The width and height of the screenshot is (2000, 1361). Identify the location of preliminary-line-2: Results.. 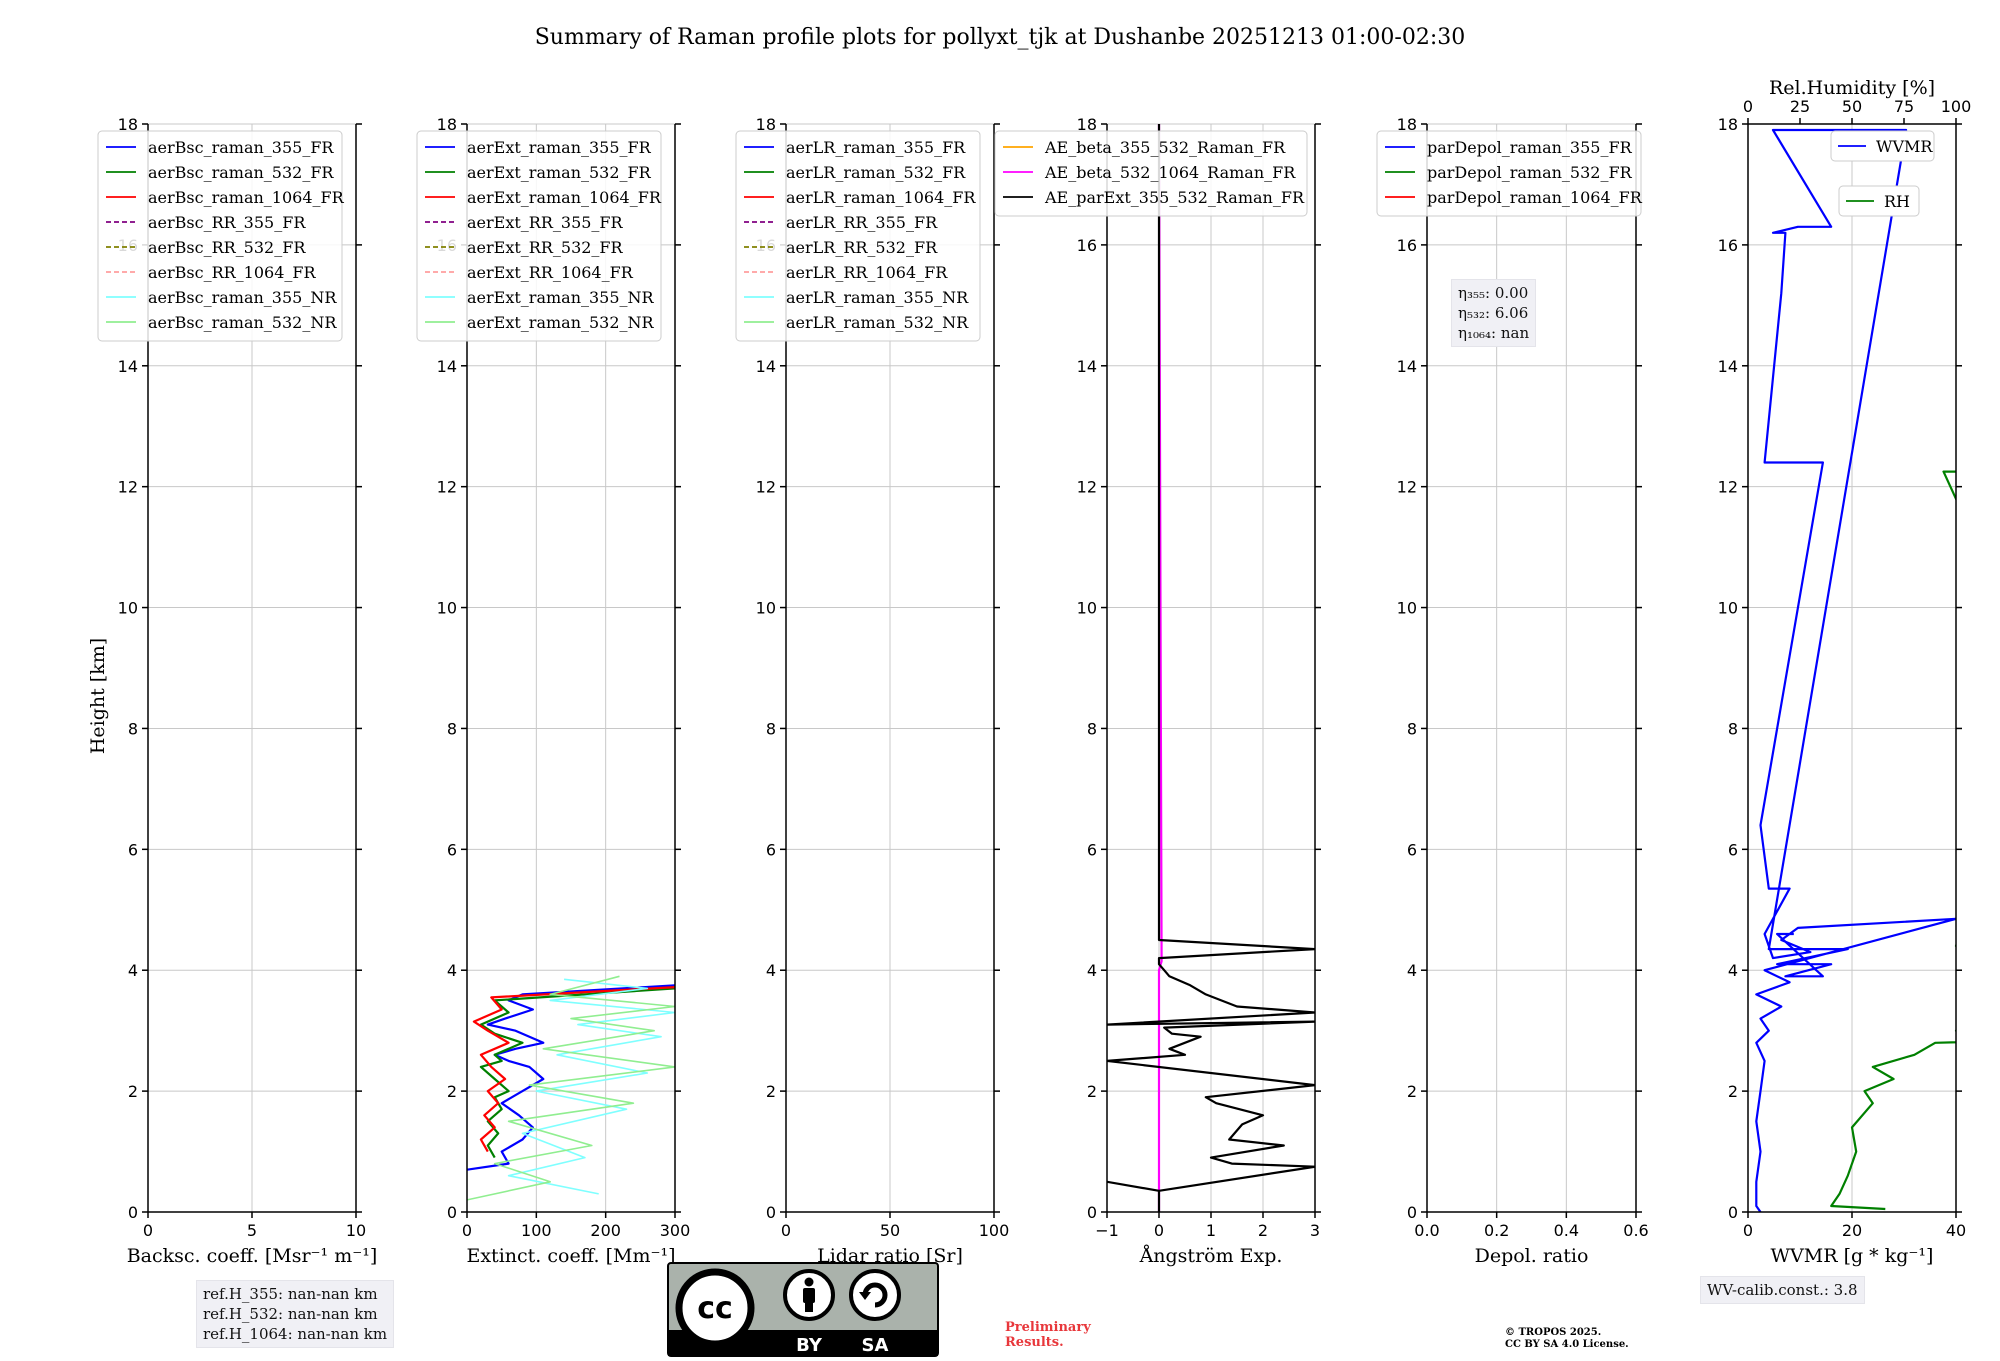
(1034, 1342).